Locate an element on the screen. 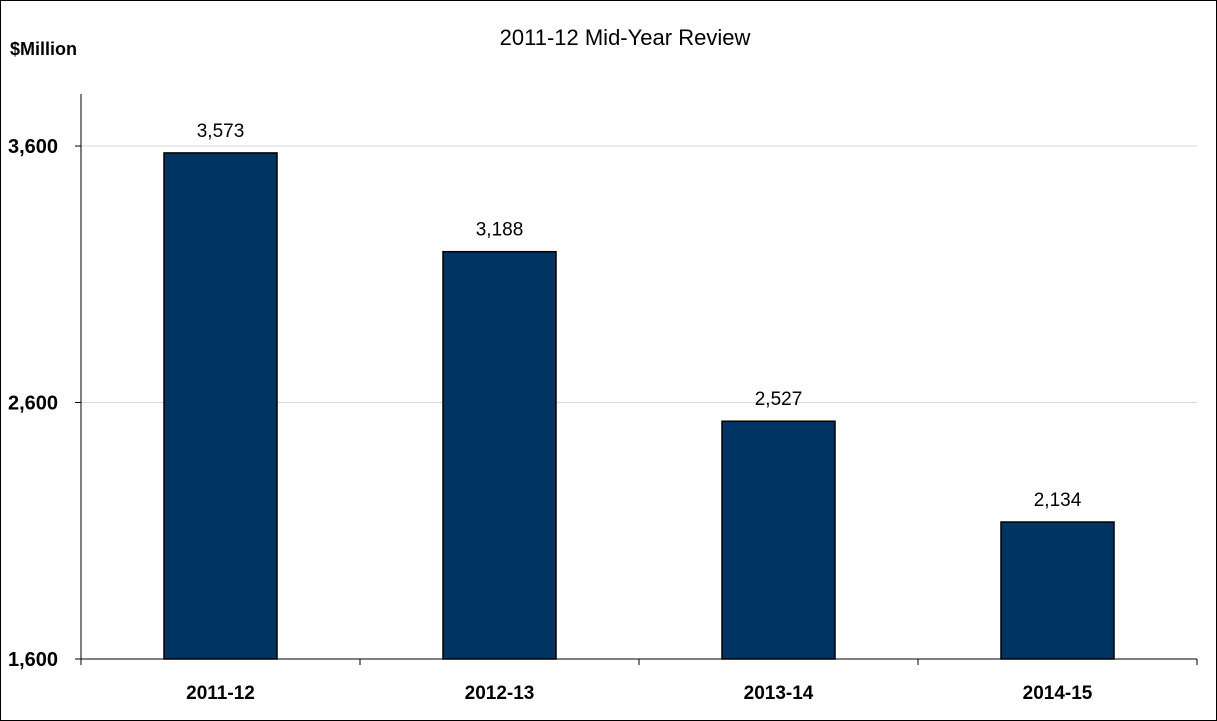 The height and width of the screenshot is (721, 1217). x-tick-label: 2012-13 is located at coordinates (500, 693).